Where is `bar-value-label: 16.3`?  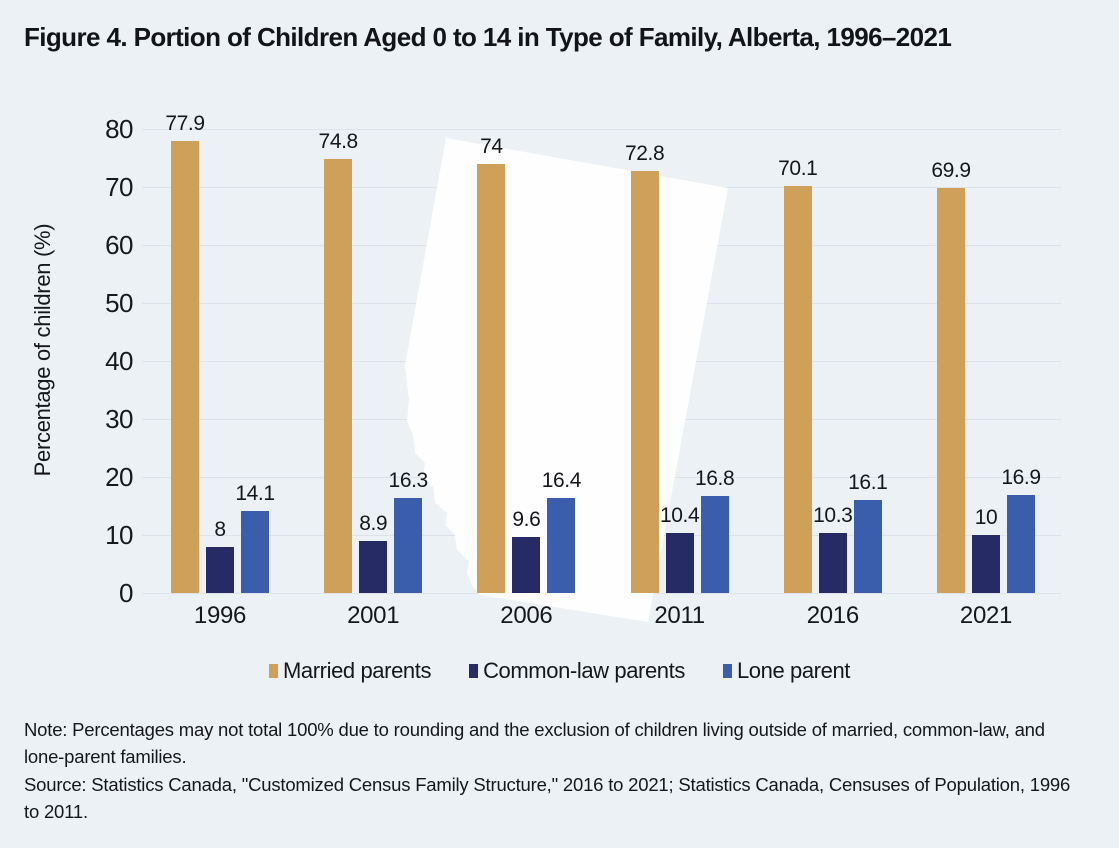
bar-value-label: 16.3 is located at coordinates (408, 481).